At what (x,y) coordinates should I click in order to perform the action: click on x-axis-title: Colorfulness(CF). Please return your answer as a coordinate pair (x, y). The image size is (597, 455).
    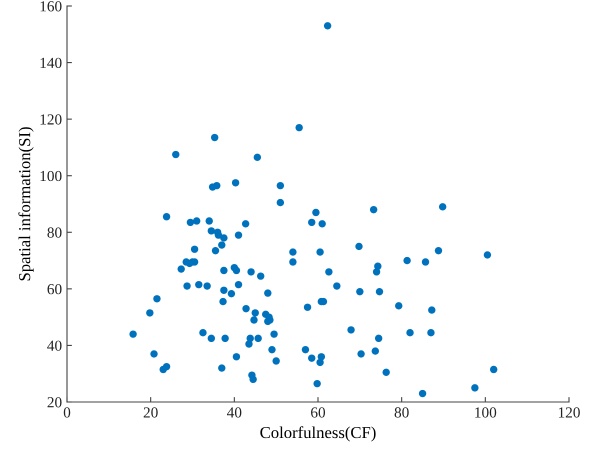
    Looking at the image, I should click on (318, 434).